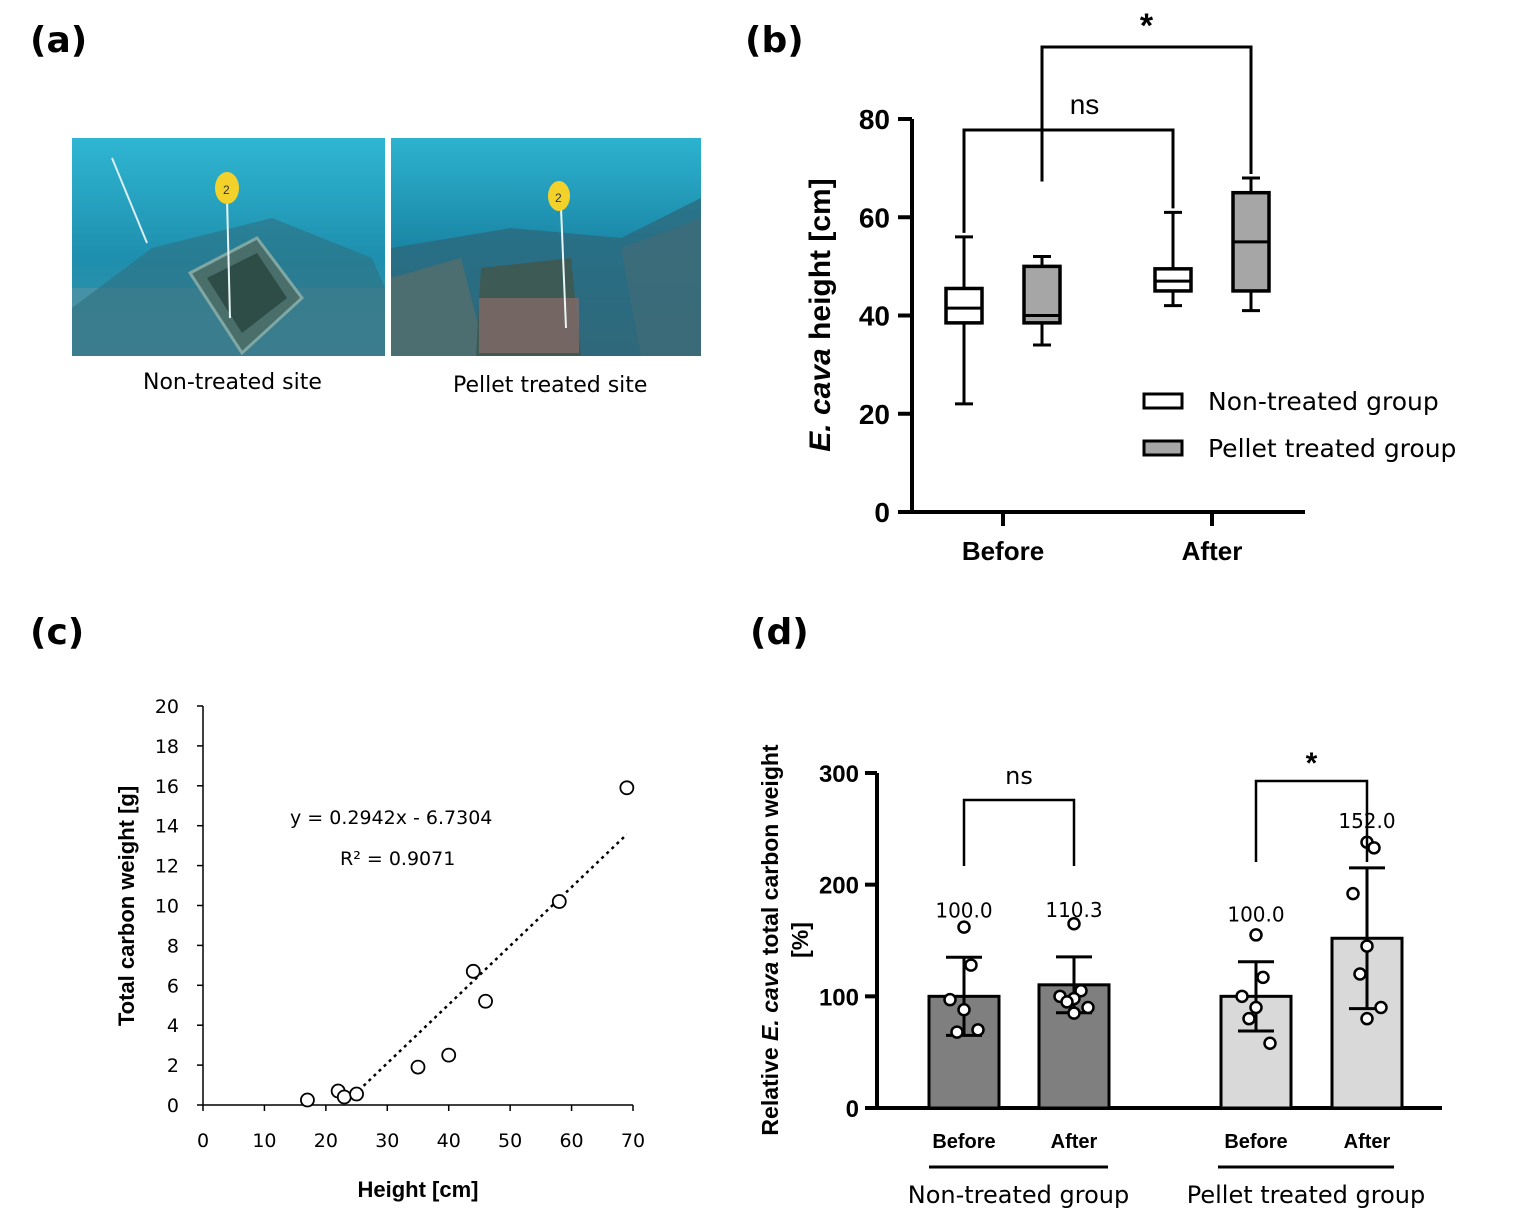 The image size is (1520, 1221). I want to click on y-tick-label: 60, so click(874, 217).